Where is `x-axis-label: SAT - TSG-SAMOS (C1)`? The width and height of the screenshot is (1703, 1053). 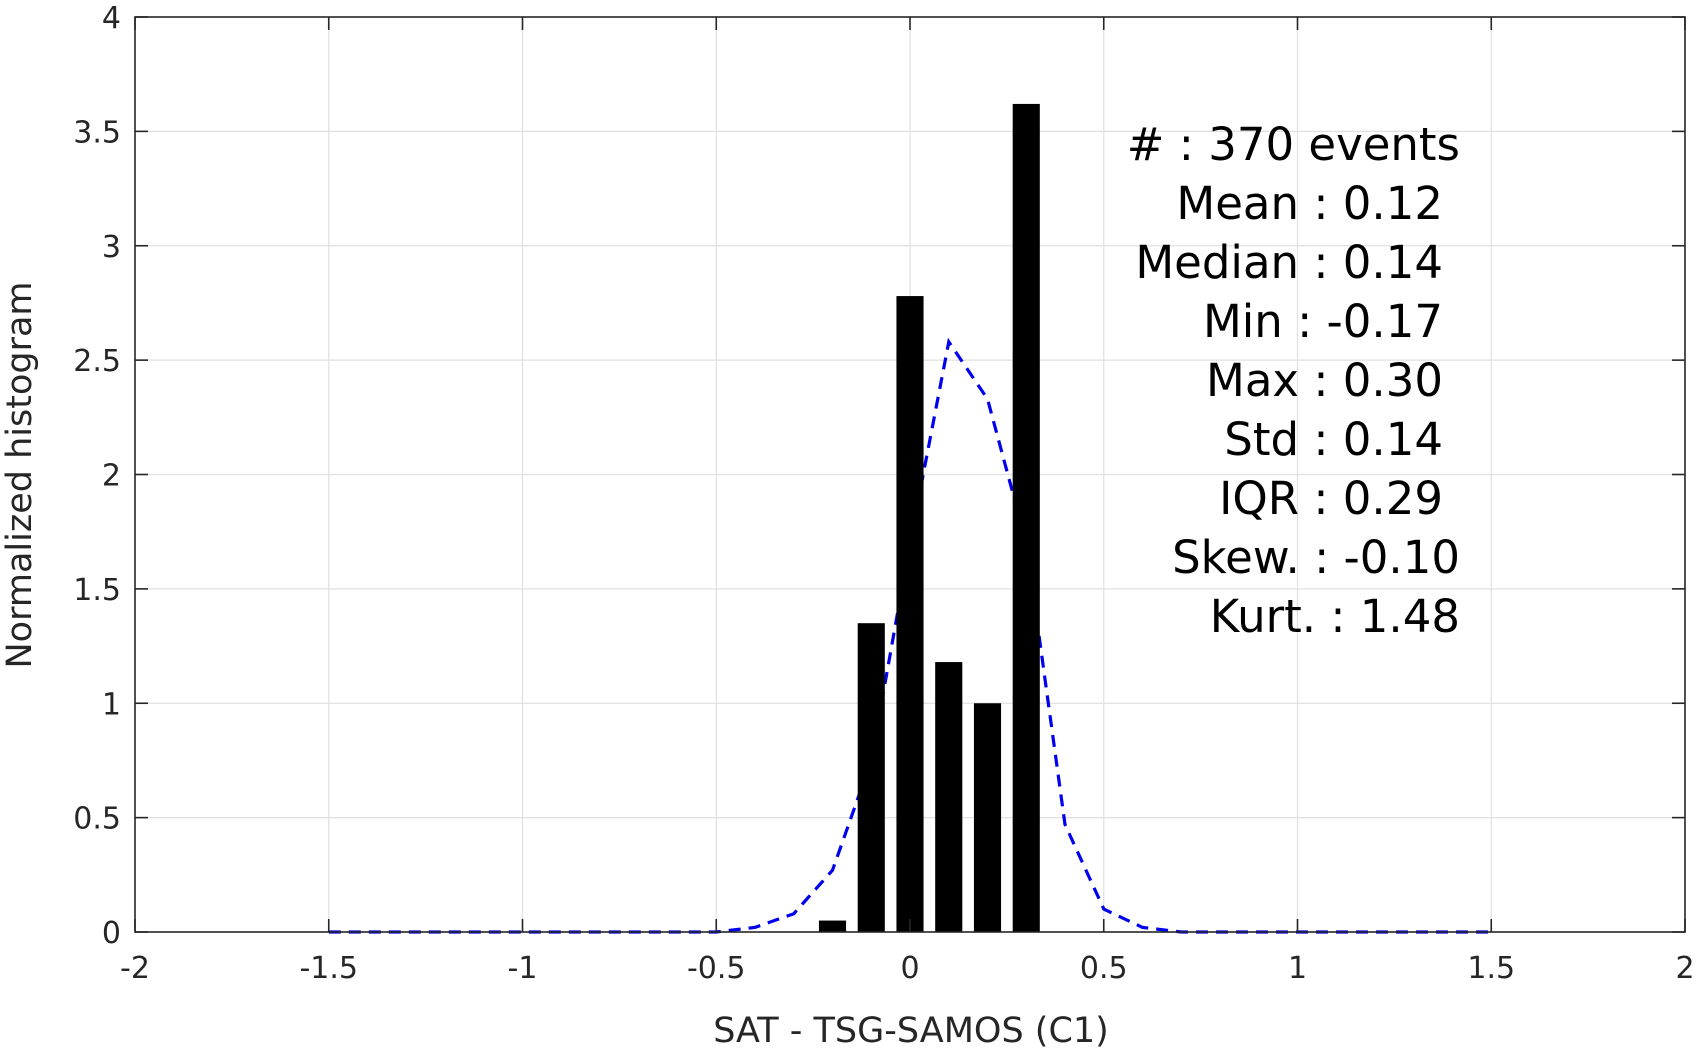
x-axis-label: SAT - TSG-SAMOS (C1) is located at coordinates (911, 1031).